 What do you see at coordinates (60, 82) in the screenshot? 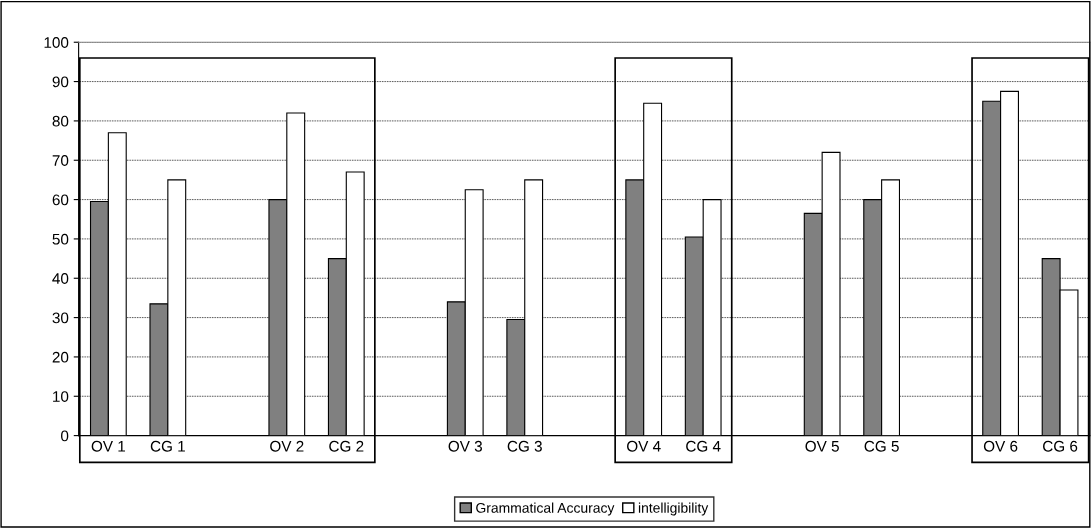
I see `y-tick-label: 90` at bounding box center [60, 82].